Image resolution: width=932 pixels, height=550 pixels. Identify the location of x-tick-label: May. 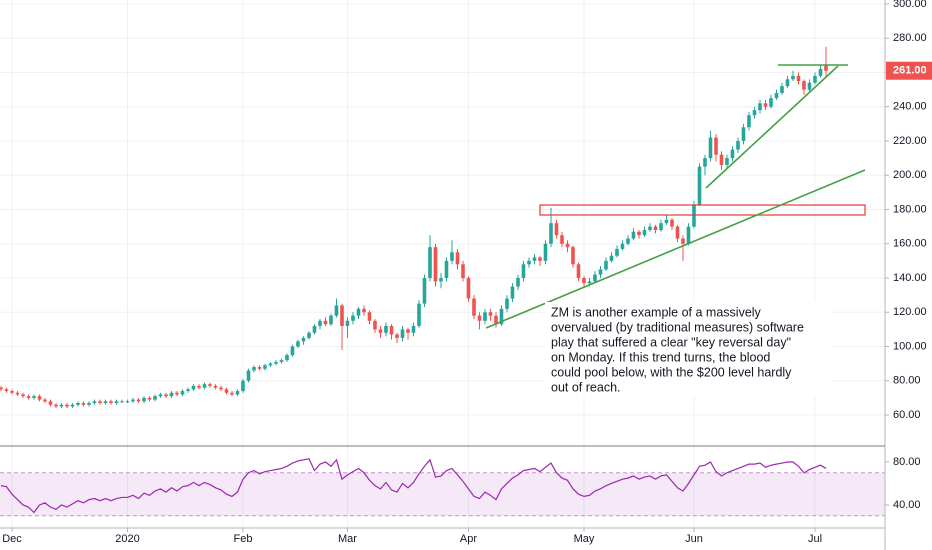
(584, 539).